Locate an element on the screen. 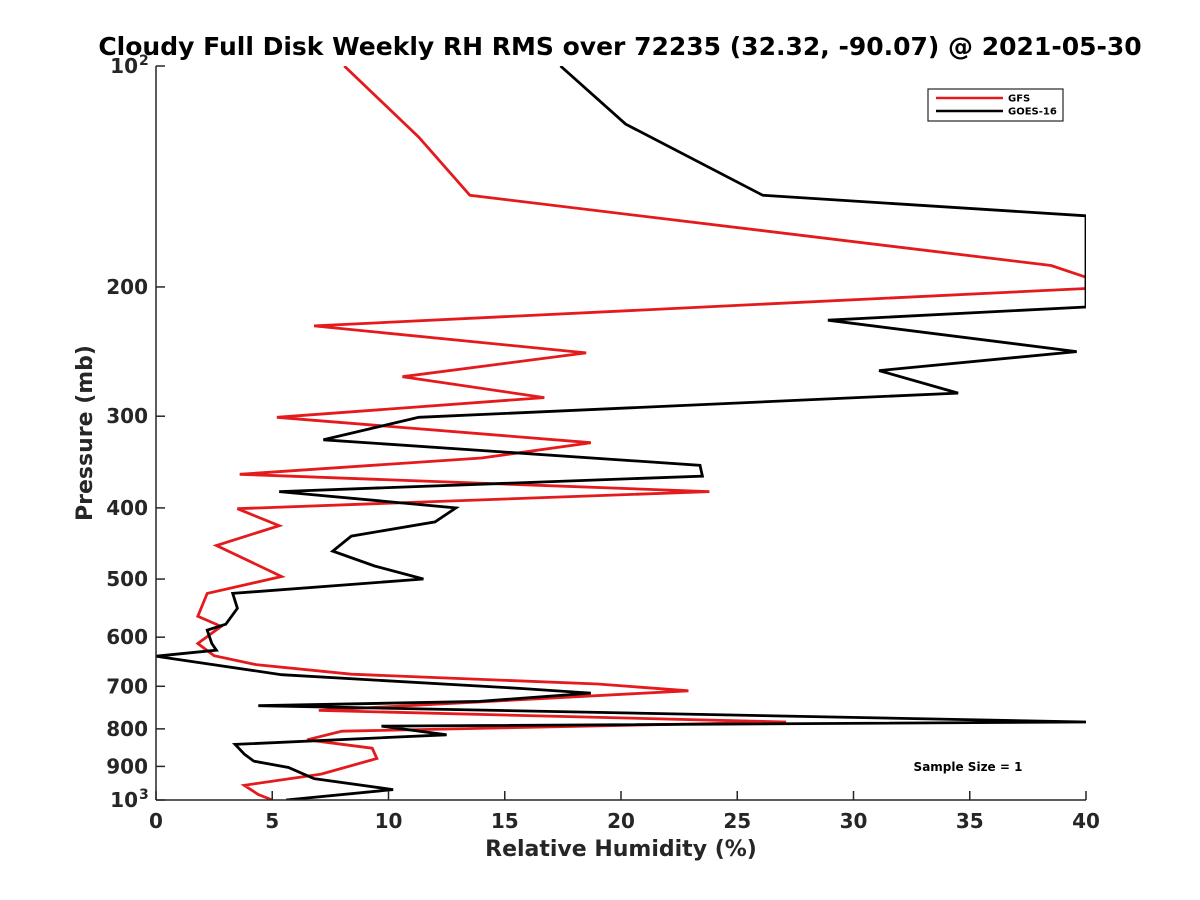 The height and width of the screenshot is (900, 1200). y-tick-exponent: 2 is located at coordinates (144, 61).